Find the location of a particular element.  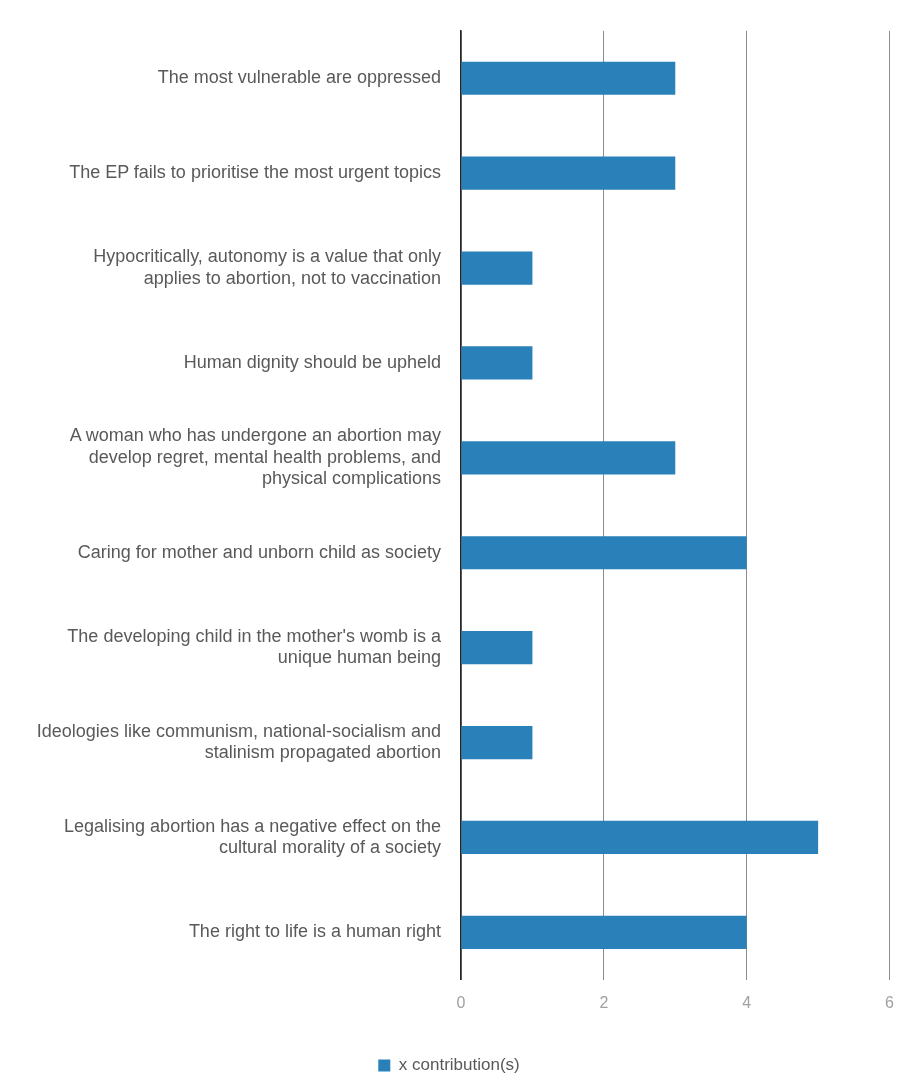

y-tick-label: Hypocritically, autonomy is a value that only applies to abortion, not to vaccination is located at coordinates (267, 267).